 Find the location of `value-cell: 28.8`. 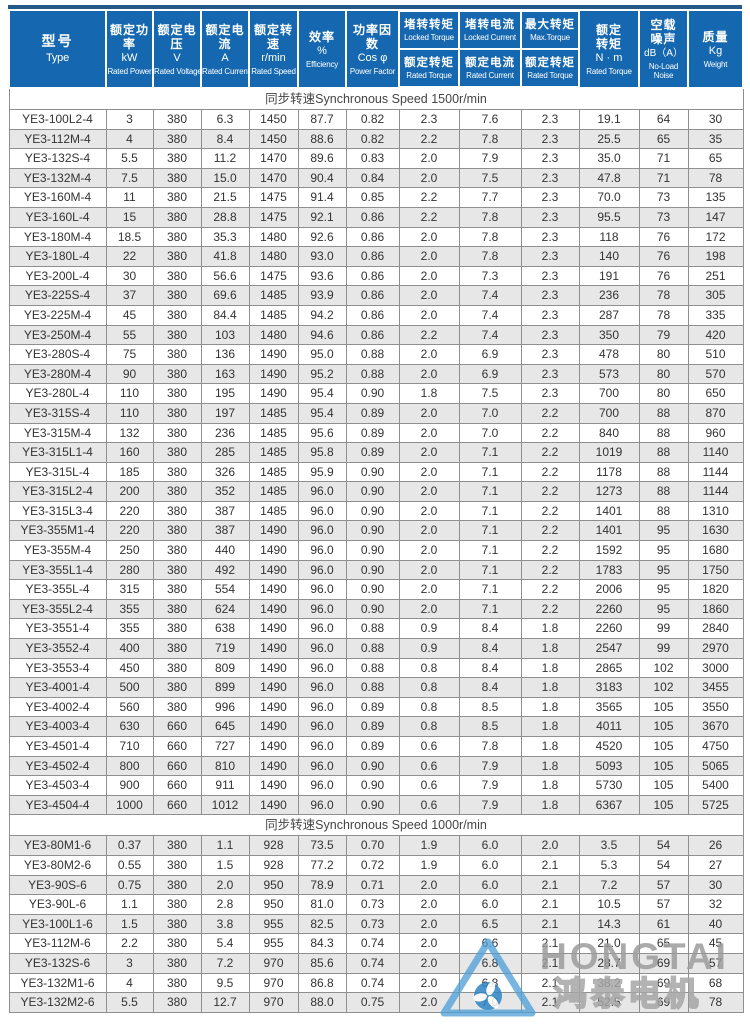

value-cell: 28.8 is located at coordinates (225, 217).